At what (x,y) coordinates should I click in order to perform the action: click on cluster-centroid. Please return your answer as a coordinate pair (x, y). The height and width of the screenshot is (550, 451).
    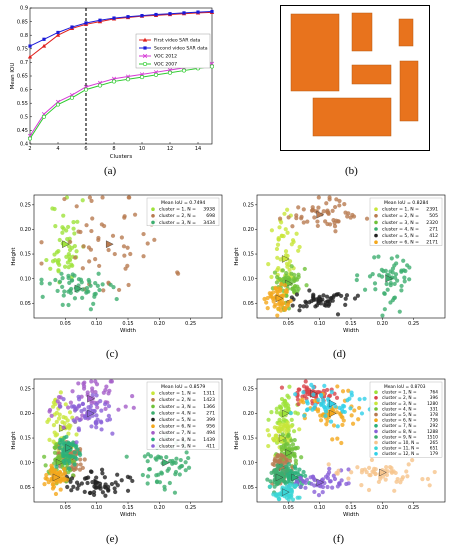
    Looking at the image, I should click on (320, 214).